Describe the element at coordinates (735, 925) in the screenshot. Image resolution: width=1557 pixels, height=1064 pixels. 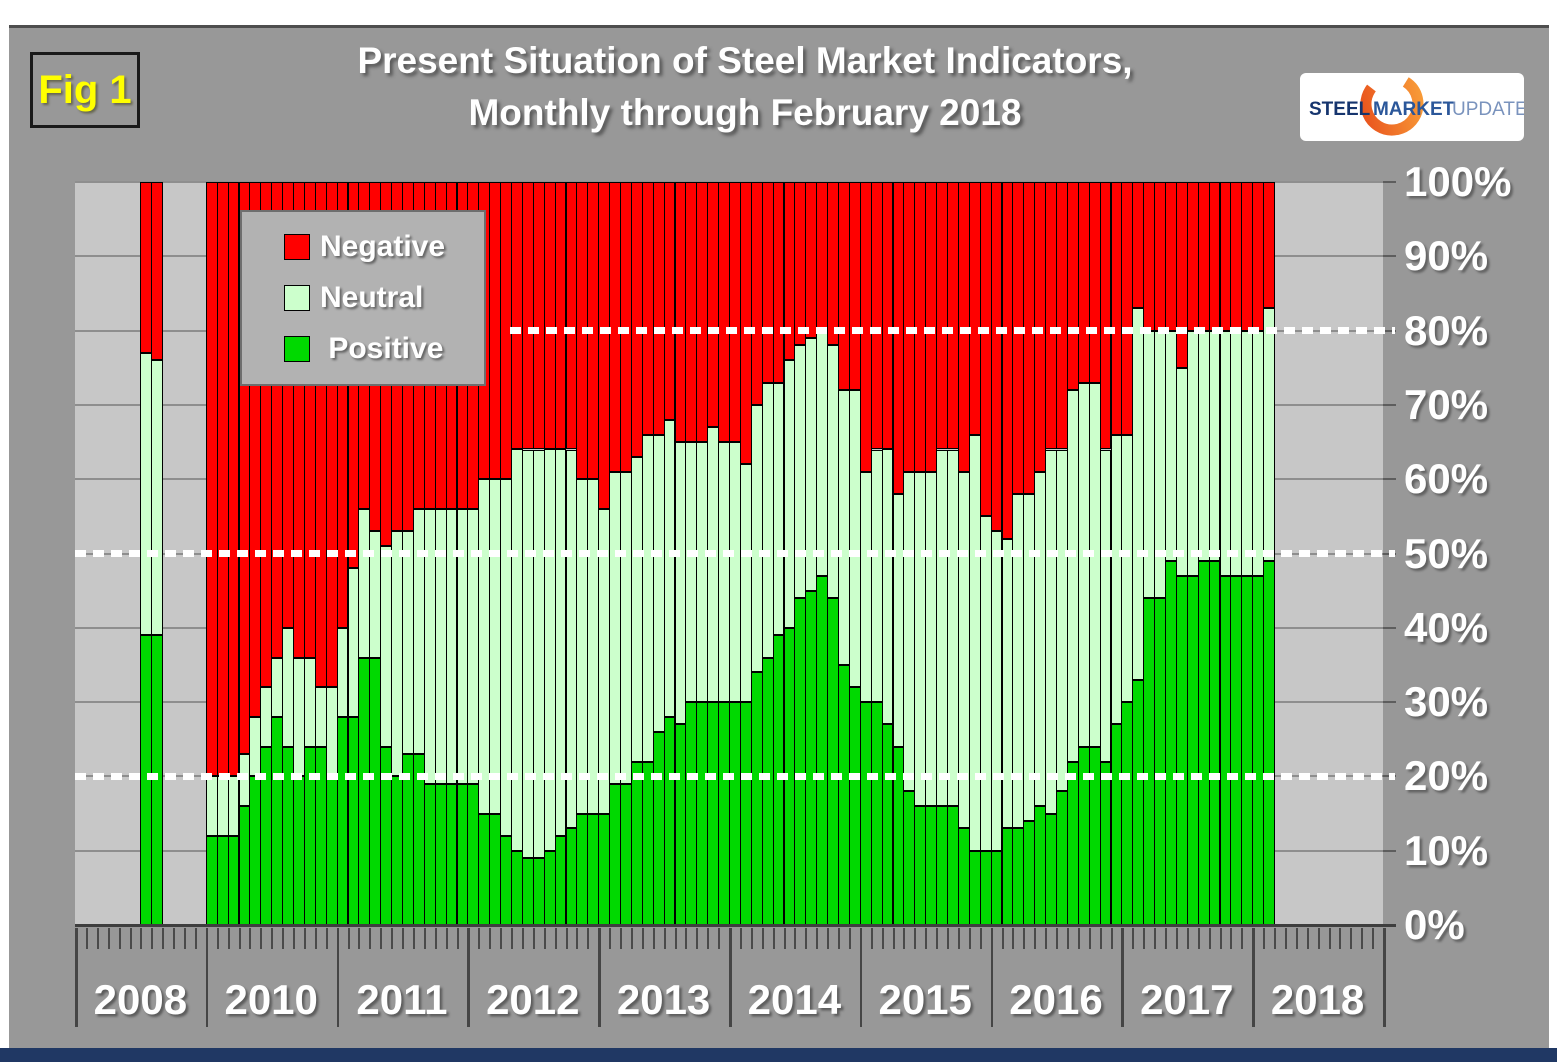
I see `x-axis-line` at that location.